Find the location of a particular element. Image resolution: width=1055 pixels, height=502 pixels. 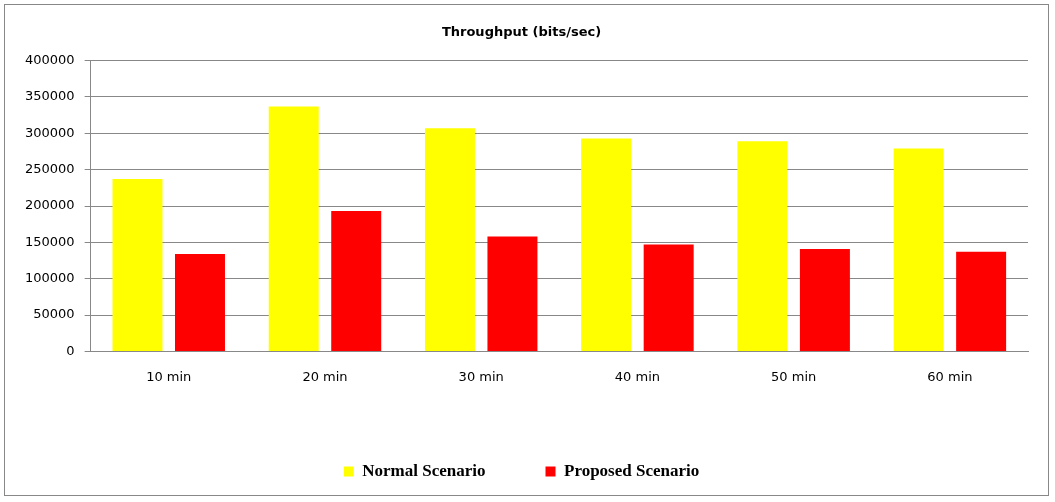

y-tick-label: 400000 is located at coordinates (49, 59).